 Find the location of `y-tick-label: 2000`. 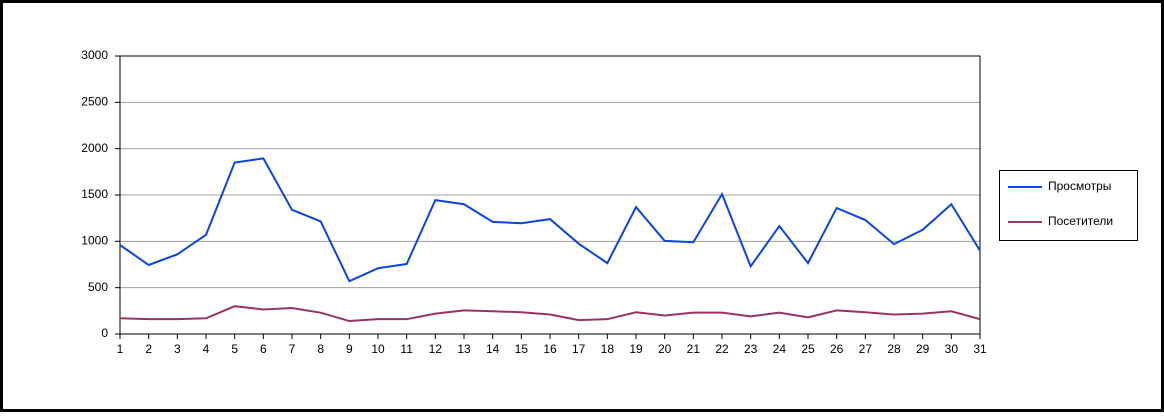

y-tick-label: 2000 is located at coordinates (94, 148).